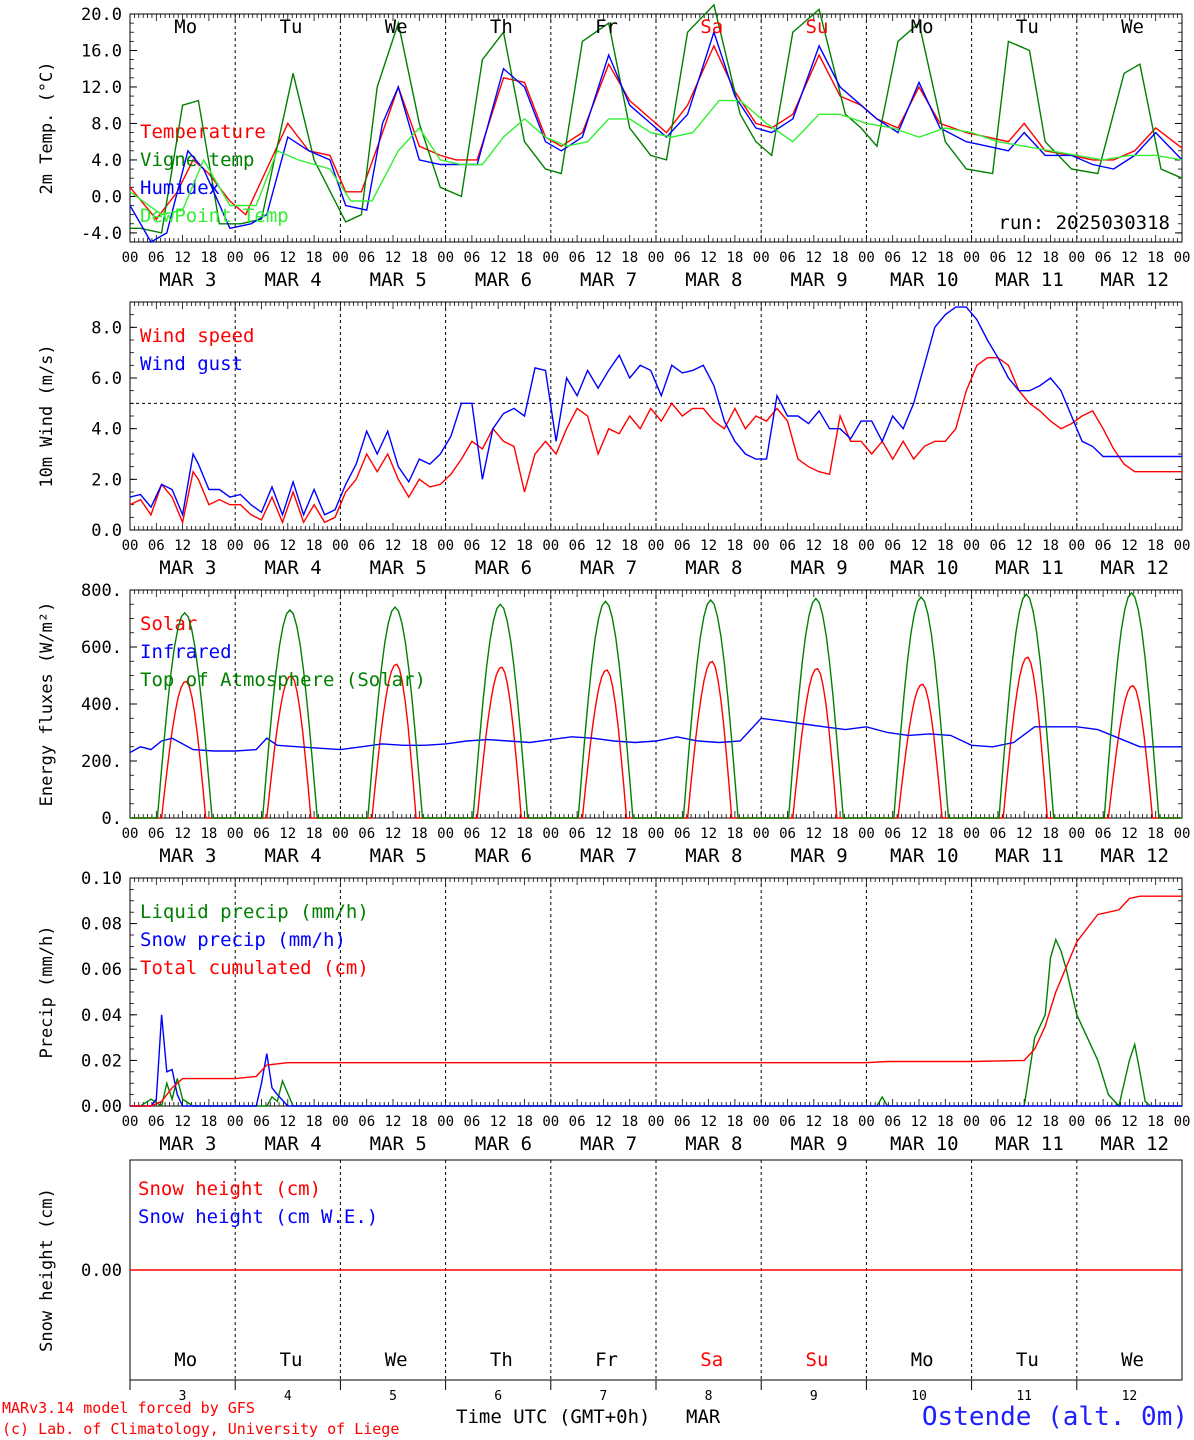  I want to click on date-label: MAR 11, so click(1029, 1144).